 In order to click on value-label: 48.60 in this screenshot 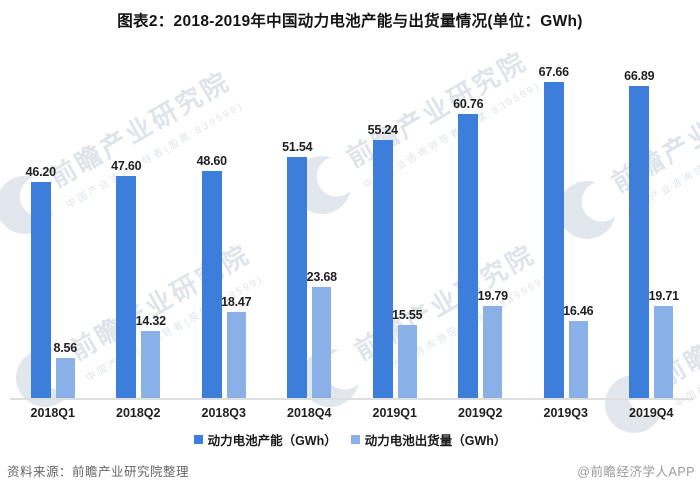, I will do `click(211, 161)`.